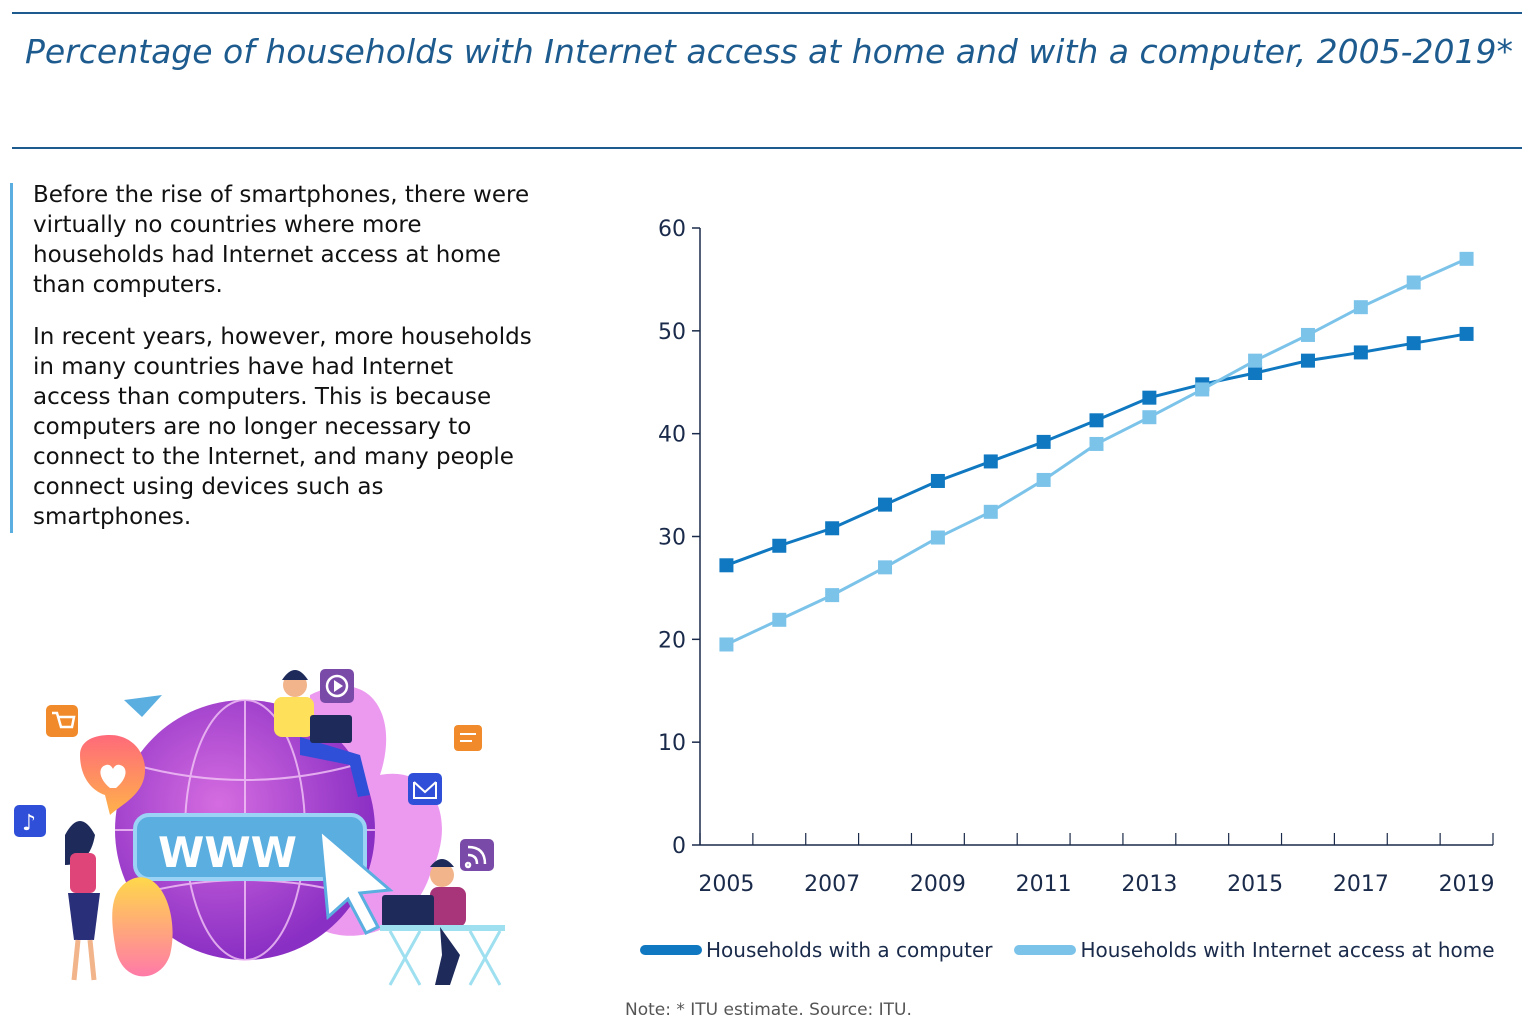  I want to click on paper-plane-icon, so click(143, 706).